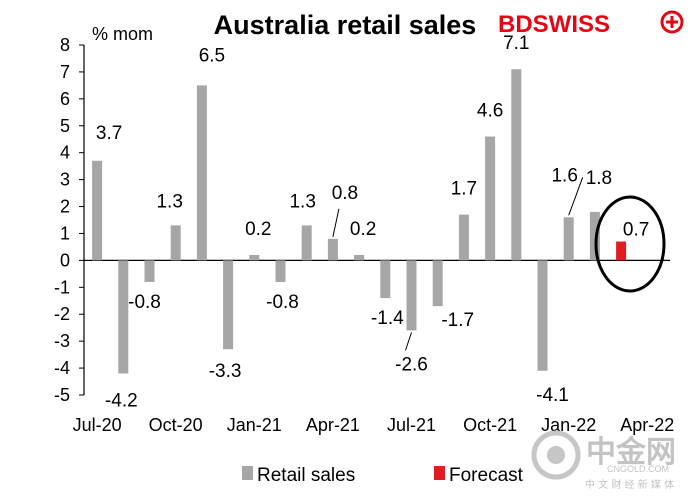 Image resolution: width=700 pixels, height=500 pixels. I want to click on data-label: -1.4, so click(387, 318).